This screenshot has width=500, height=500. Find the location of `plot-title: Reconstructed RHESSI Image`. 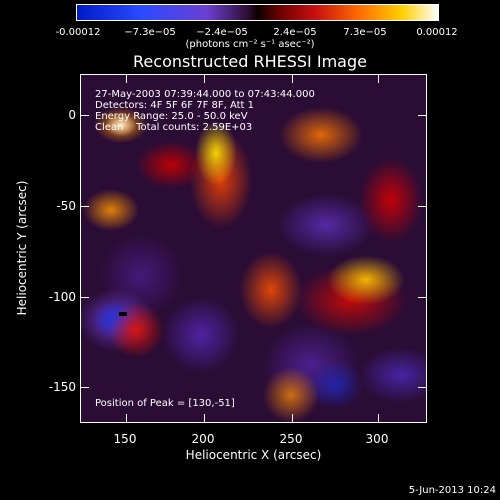

plot-title: Reconstructed RHESSI Image is located at coordinates (250, 61).